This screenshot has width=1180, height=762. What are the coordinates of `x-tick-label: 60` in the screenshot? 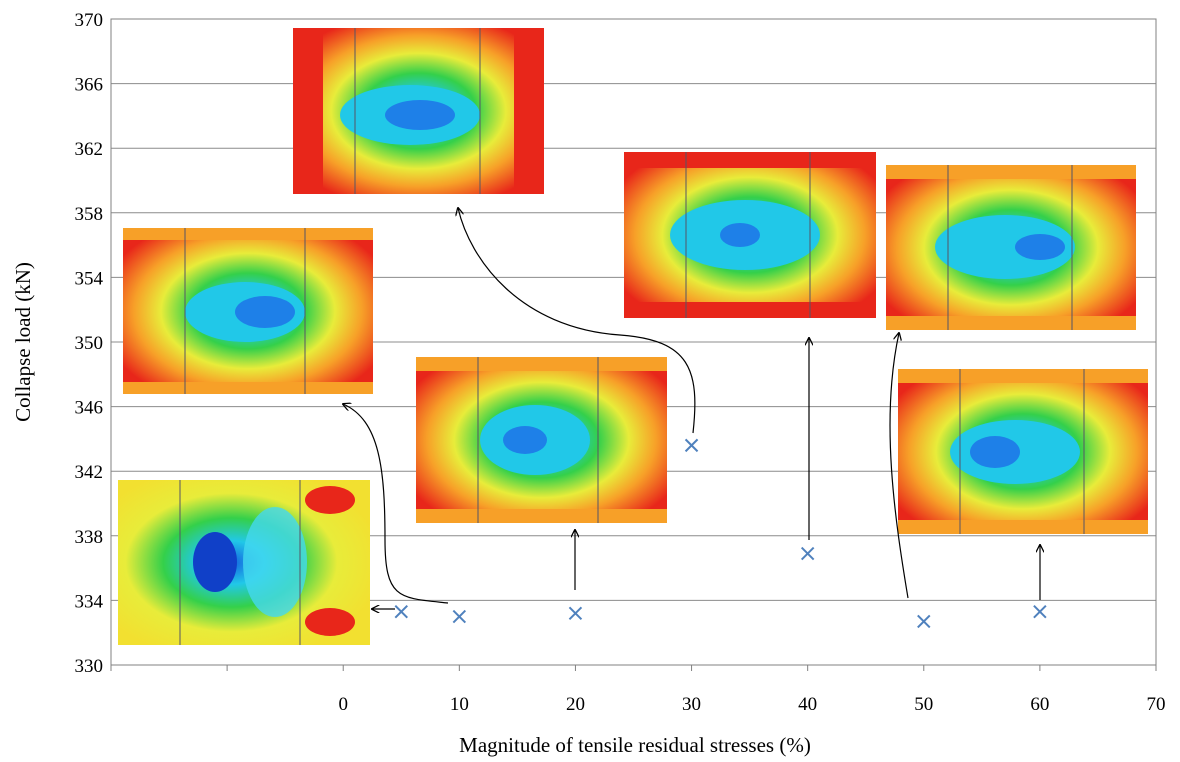 It's located at (1039, 704).